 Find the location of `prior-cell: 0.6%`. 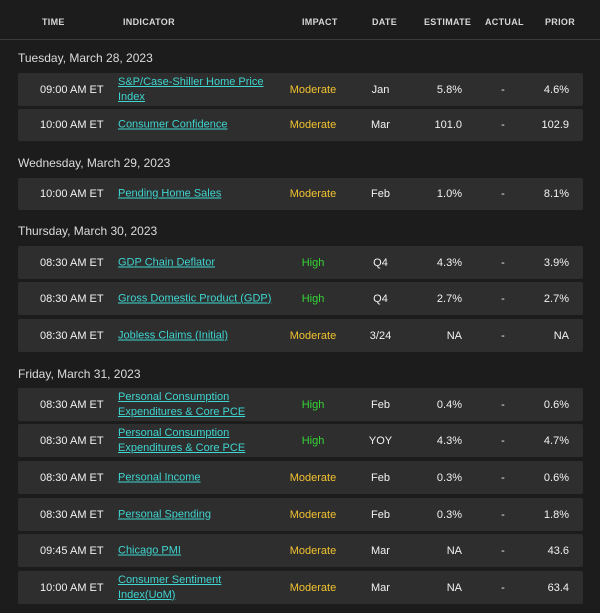

prior-cell: 0.6% is located at coordinates (556, 404).